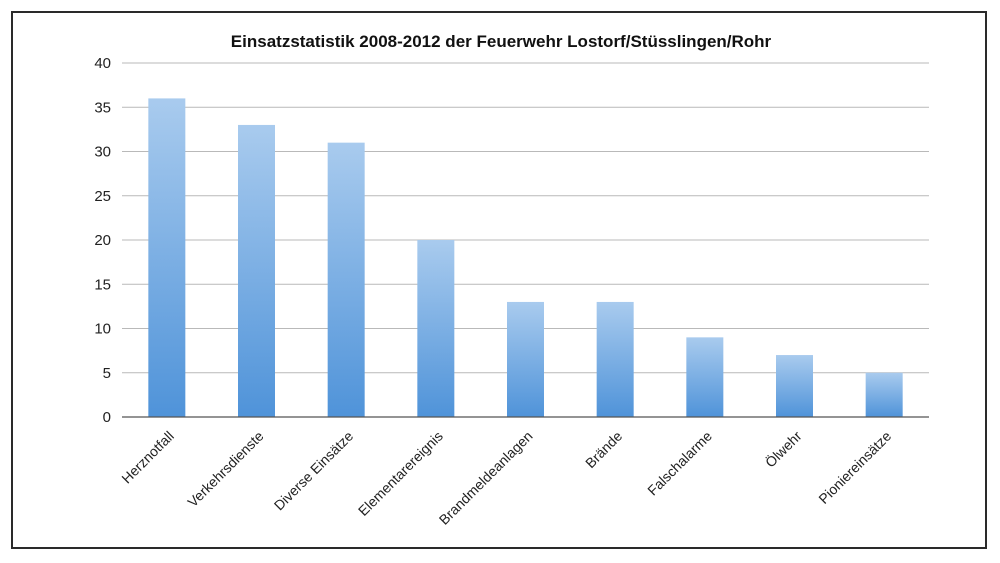 The width and height of the screenshot is (1000, 563). I want to click on y-tick-label: 0, so click(107, 417).